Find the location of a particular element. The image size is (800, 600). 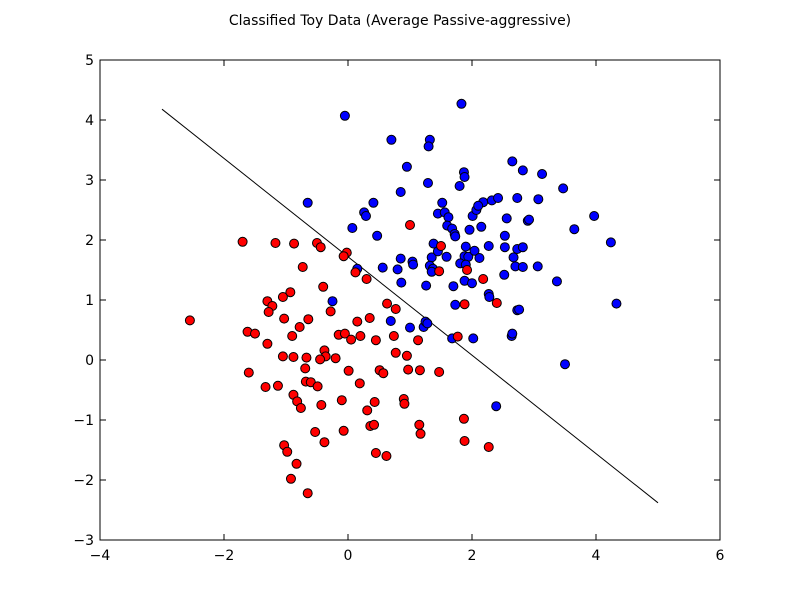

x-tick-label: −4 is located at coordinates (100, 556).